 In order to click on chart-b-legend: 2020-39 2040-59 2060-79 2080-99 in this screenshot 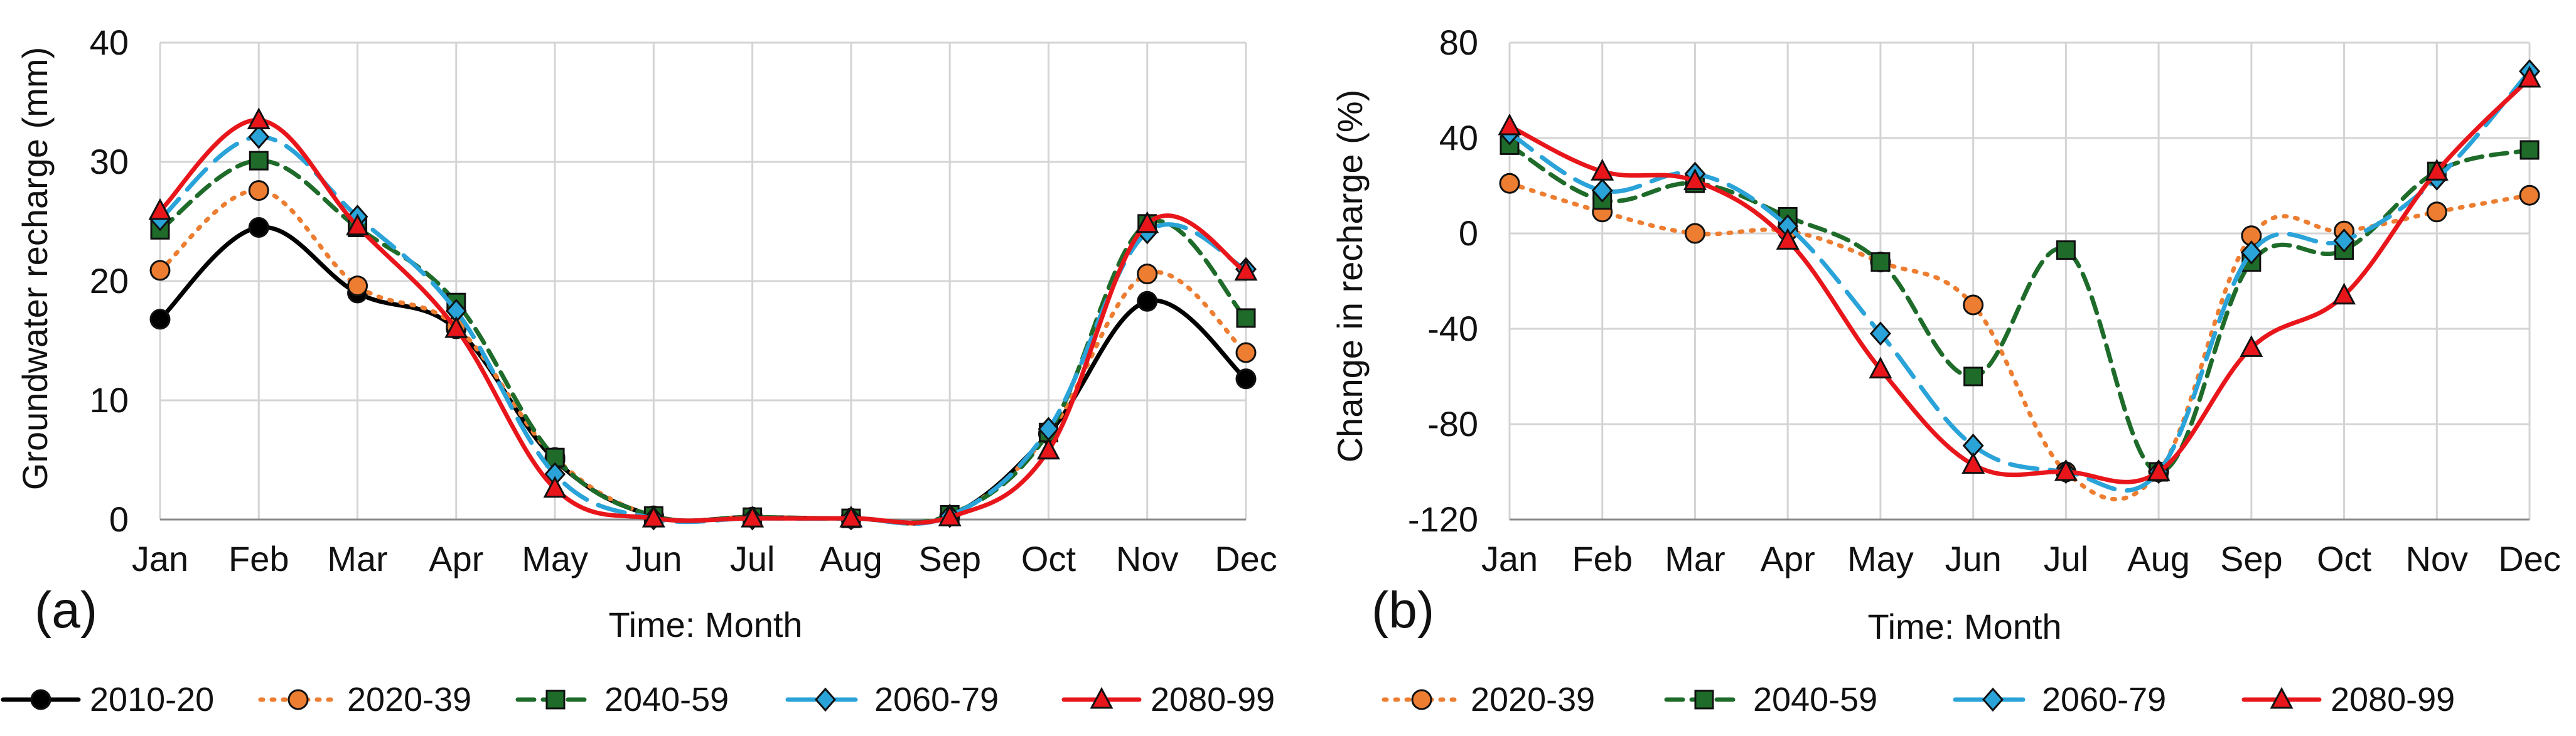, I will do `click(1918, 699)`.